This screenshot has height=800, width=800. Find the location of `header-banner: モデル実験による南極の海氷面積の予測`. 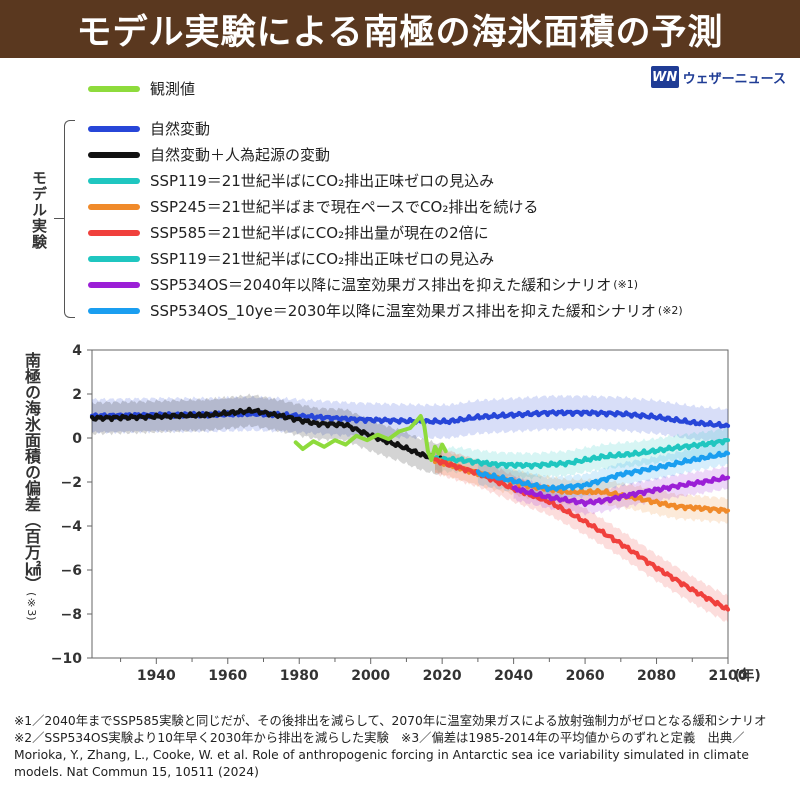

header-banner: モデル実験による南極の海氷面積の予測 is located at coordinates (400, 29).